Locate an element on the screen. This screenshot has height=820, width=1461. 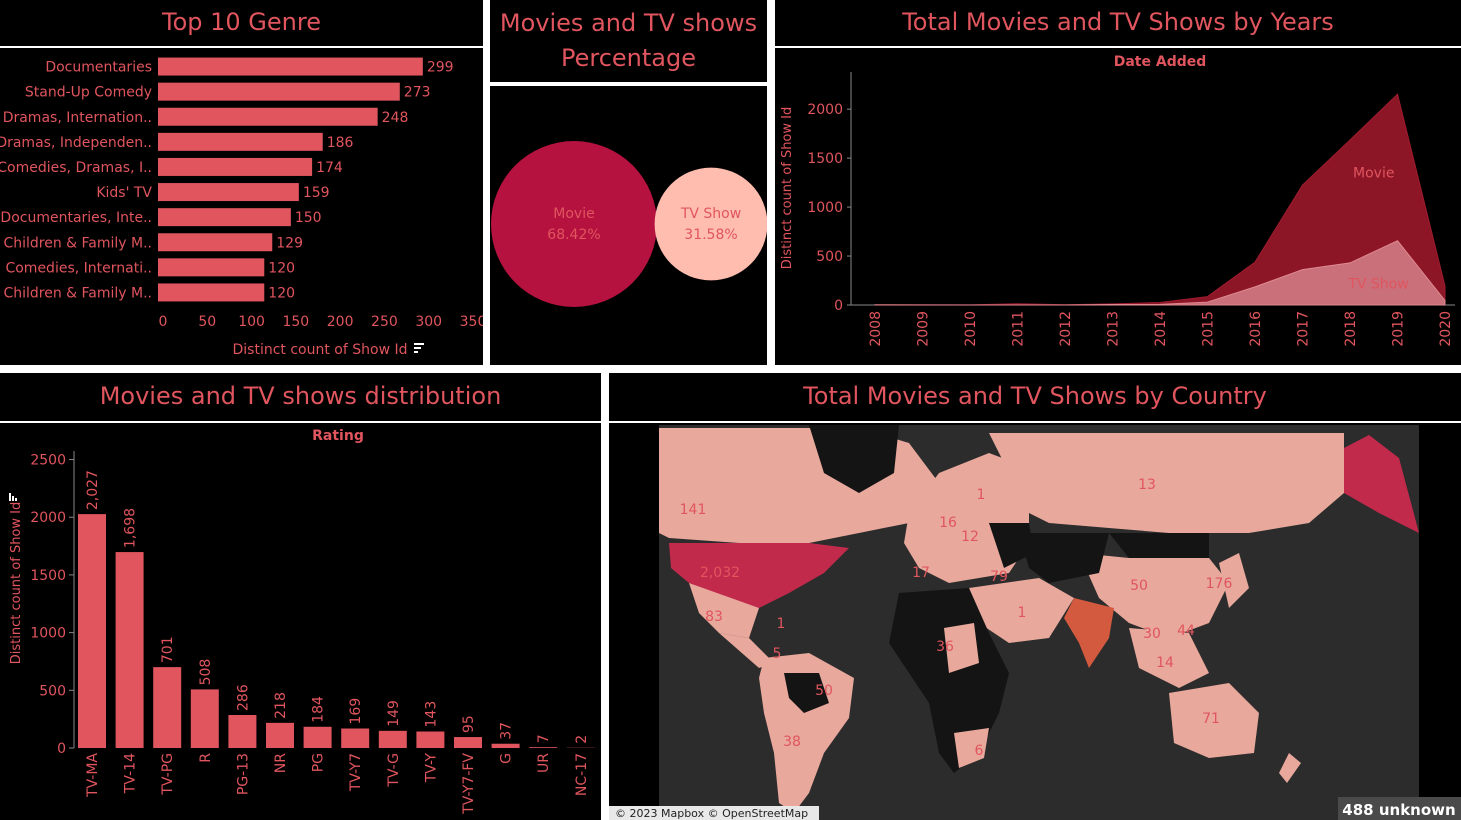
map-country-value: 141 is located at coordinates (693, 510).